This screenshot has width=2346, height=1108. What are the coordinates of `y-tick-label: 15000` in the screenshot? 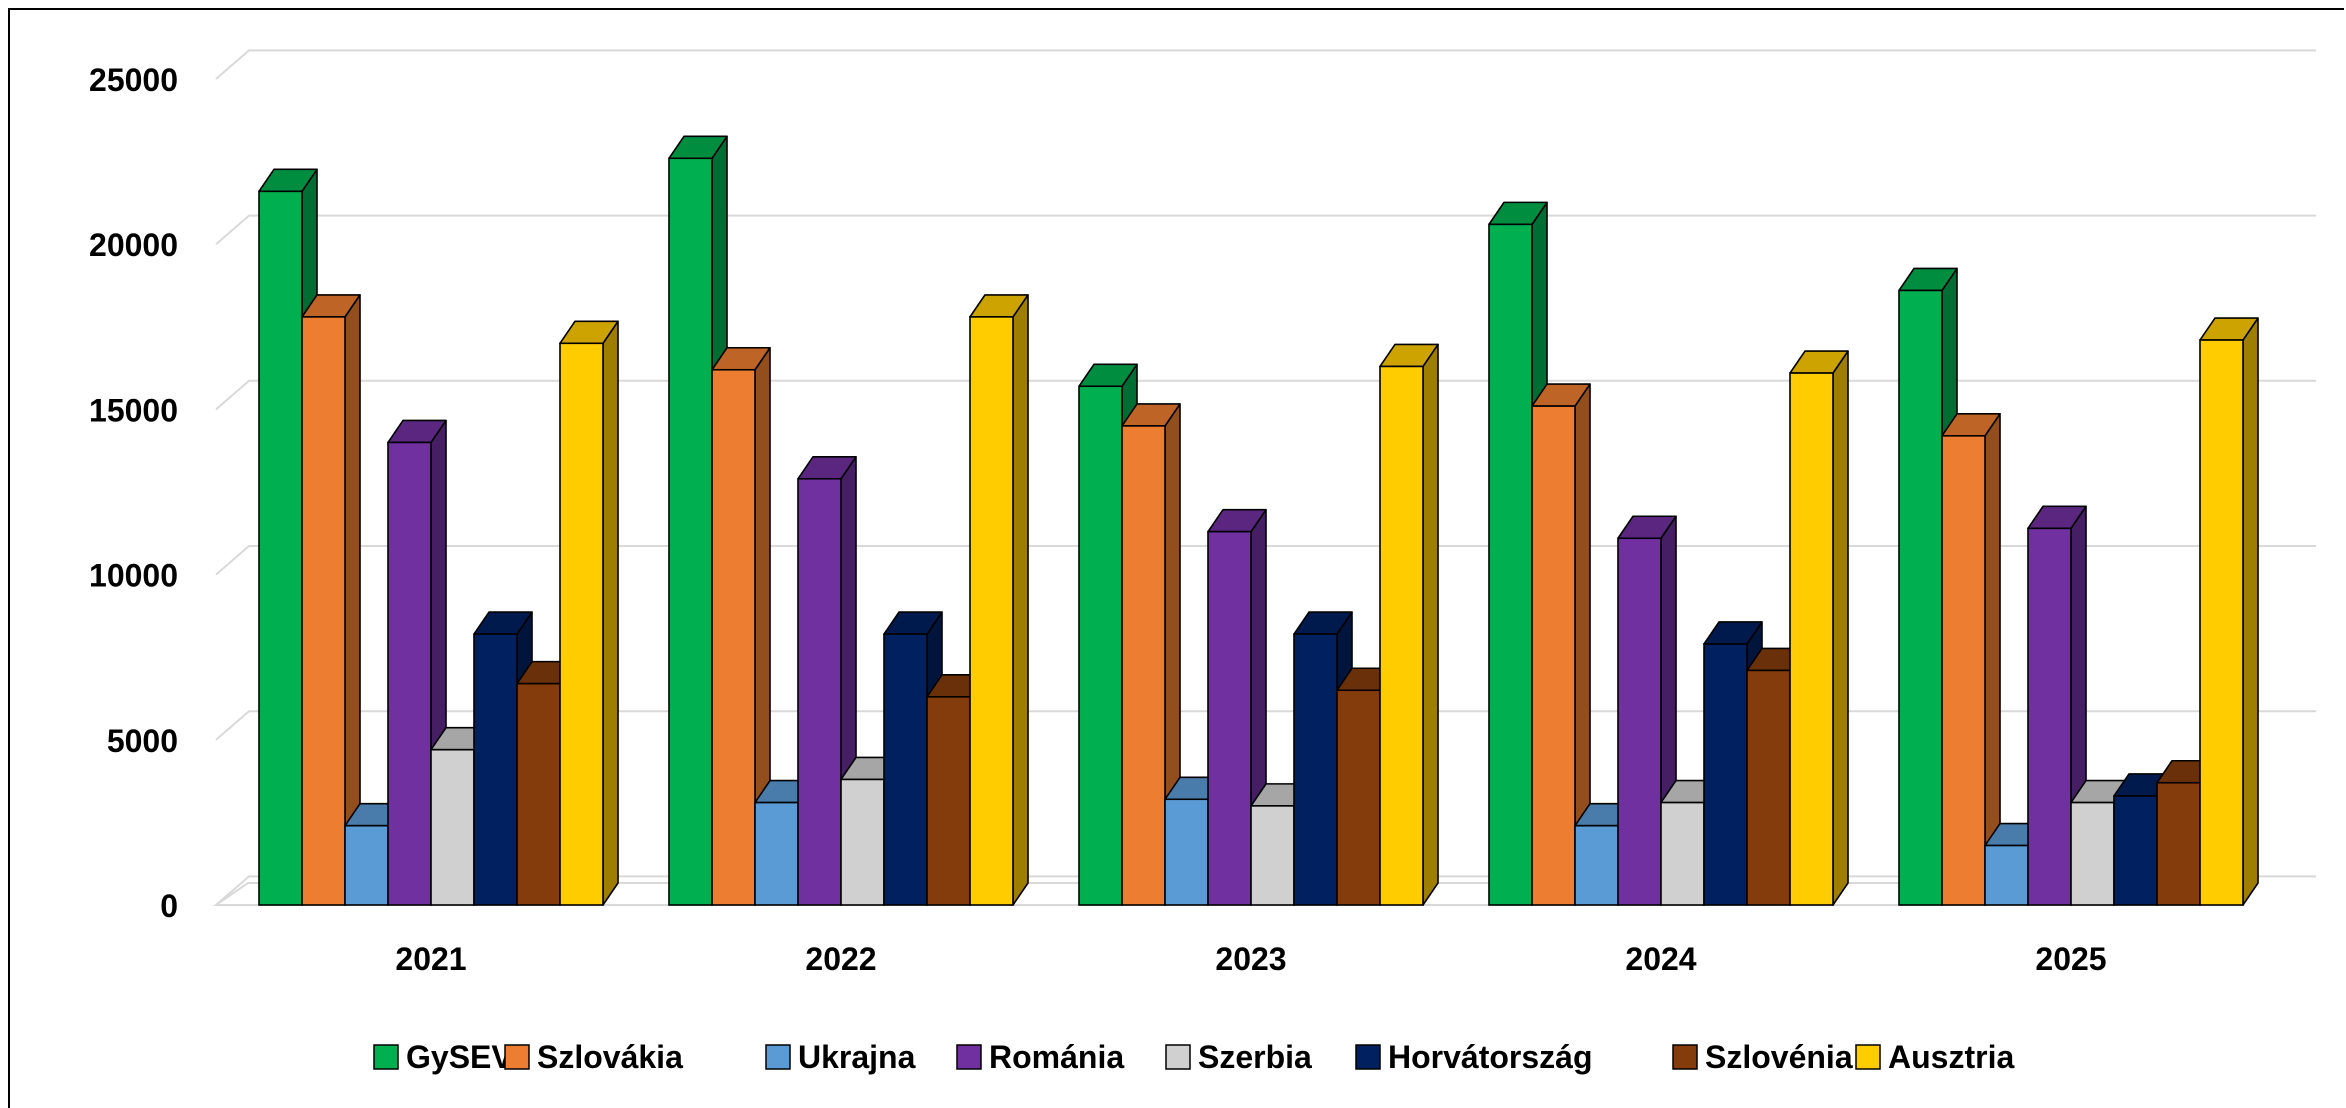 It's located at (133, 410).